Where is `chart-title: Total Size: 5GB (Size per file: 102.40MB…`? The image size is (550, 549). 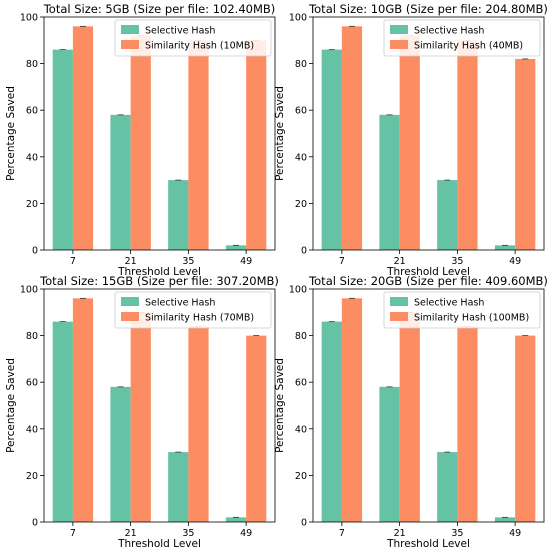
chart-title: Total Size: 5GB (Size per file: 102.40MB… is located at coordinates (159, 9).